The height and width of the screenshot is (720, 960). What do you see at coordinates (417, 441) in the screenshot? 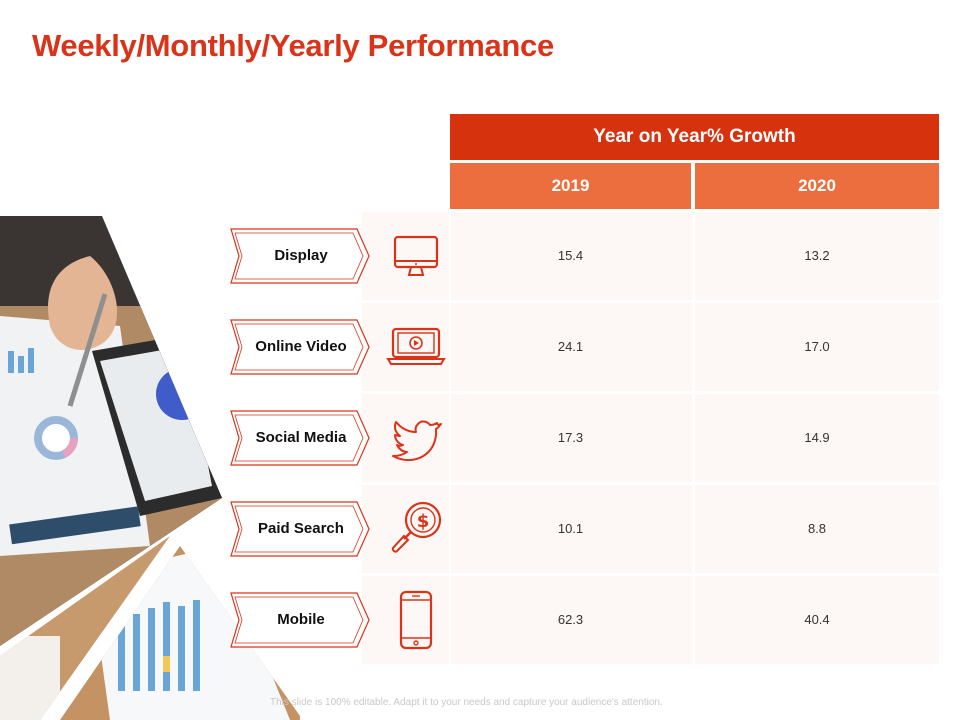
I see `twitter-bird-icon` at bounding box center [417, 441].